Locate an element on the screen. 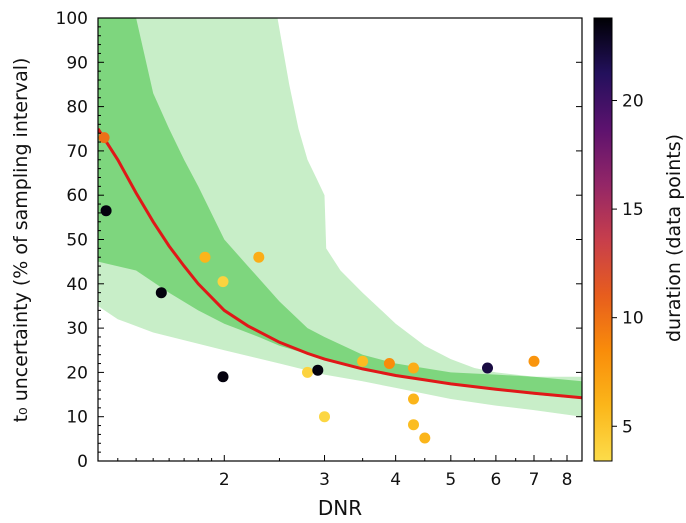  x-tick-label: 5 is located at coordinates (450, 480).